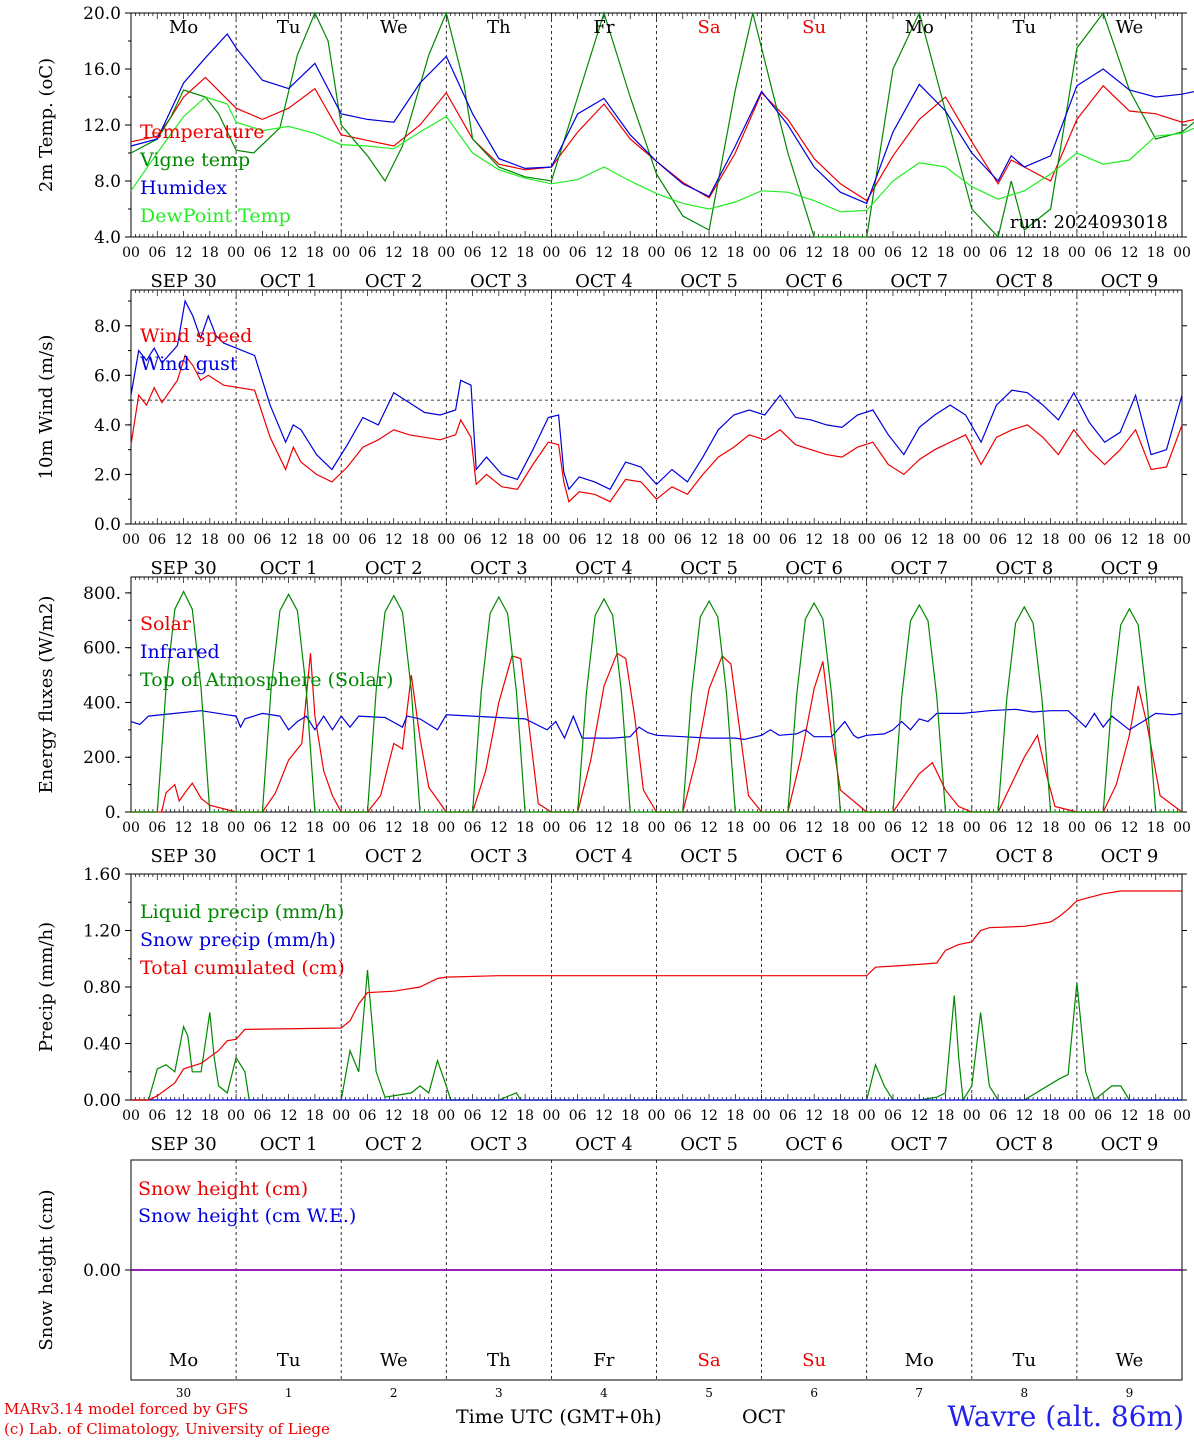 Image resolution: width=1194 pixels, height=1440 pixels. I want to click on panel-1-weekday-label: Th, so click(499, 27).